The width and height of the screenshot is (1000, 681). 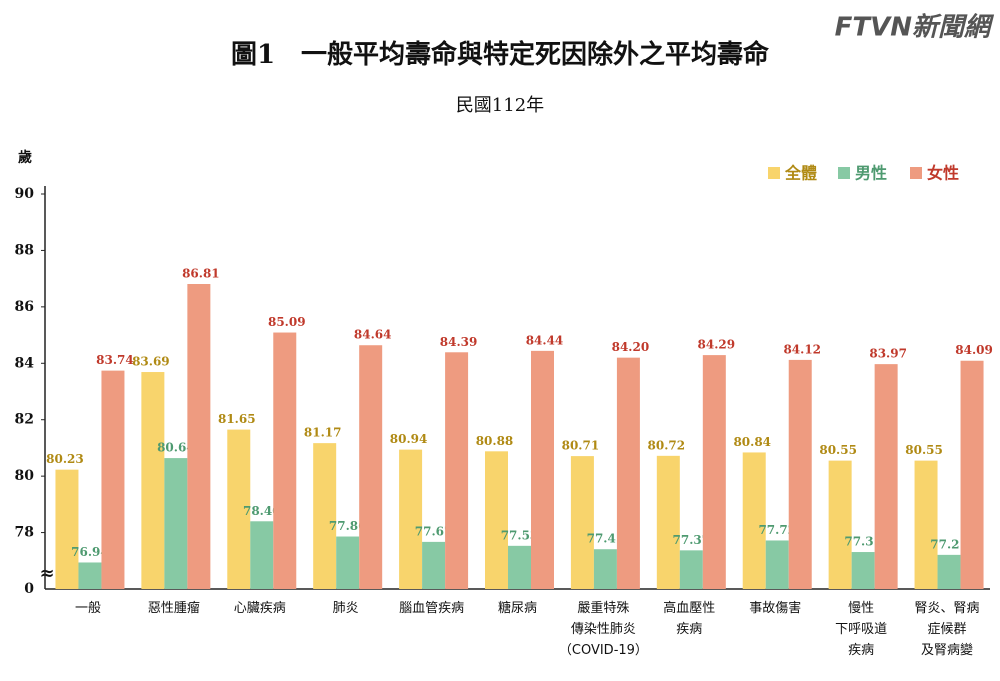 I want to click on x-tick-label: 腦血管疾病, so click(x=432, y=608).